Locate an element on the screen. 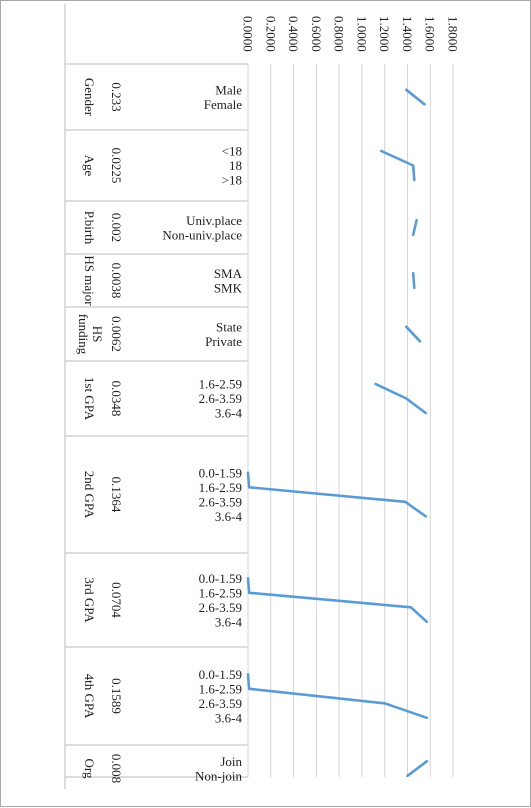  tick-label: 1.4000 is located at coordinates (407, 34).